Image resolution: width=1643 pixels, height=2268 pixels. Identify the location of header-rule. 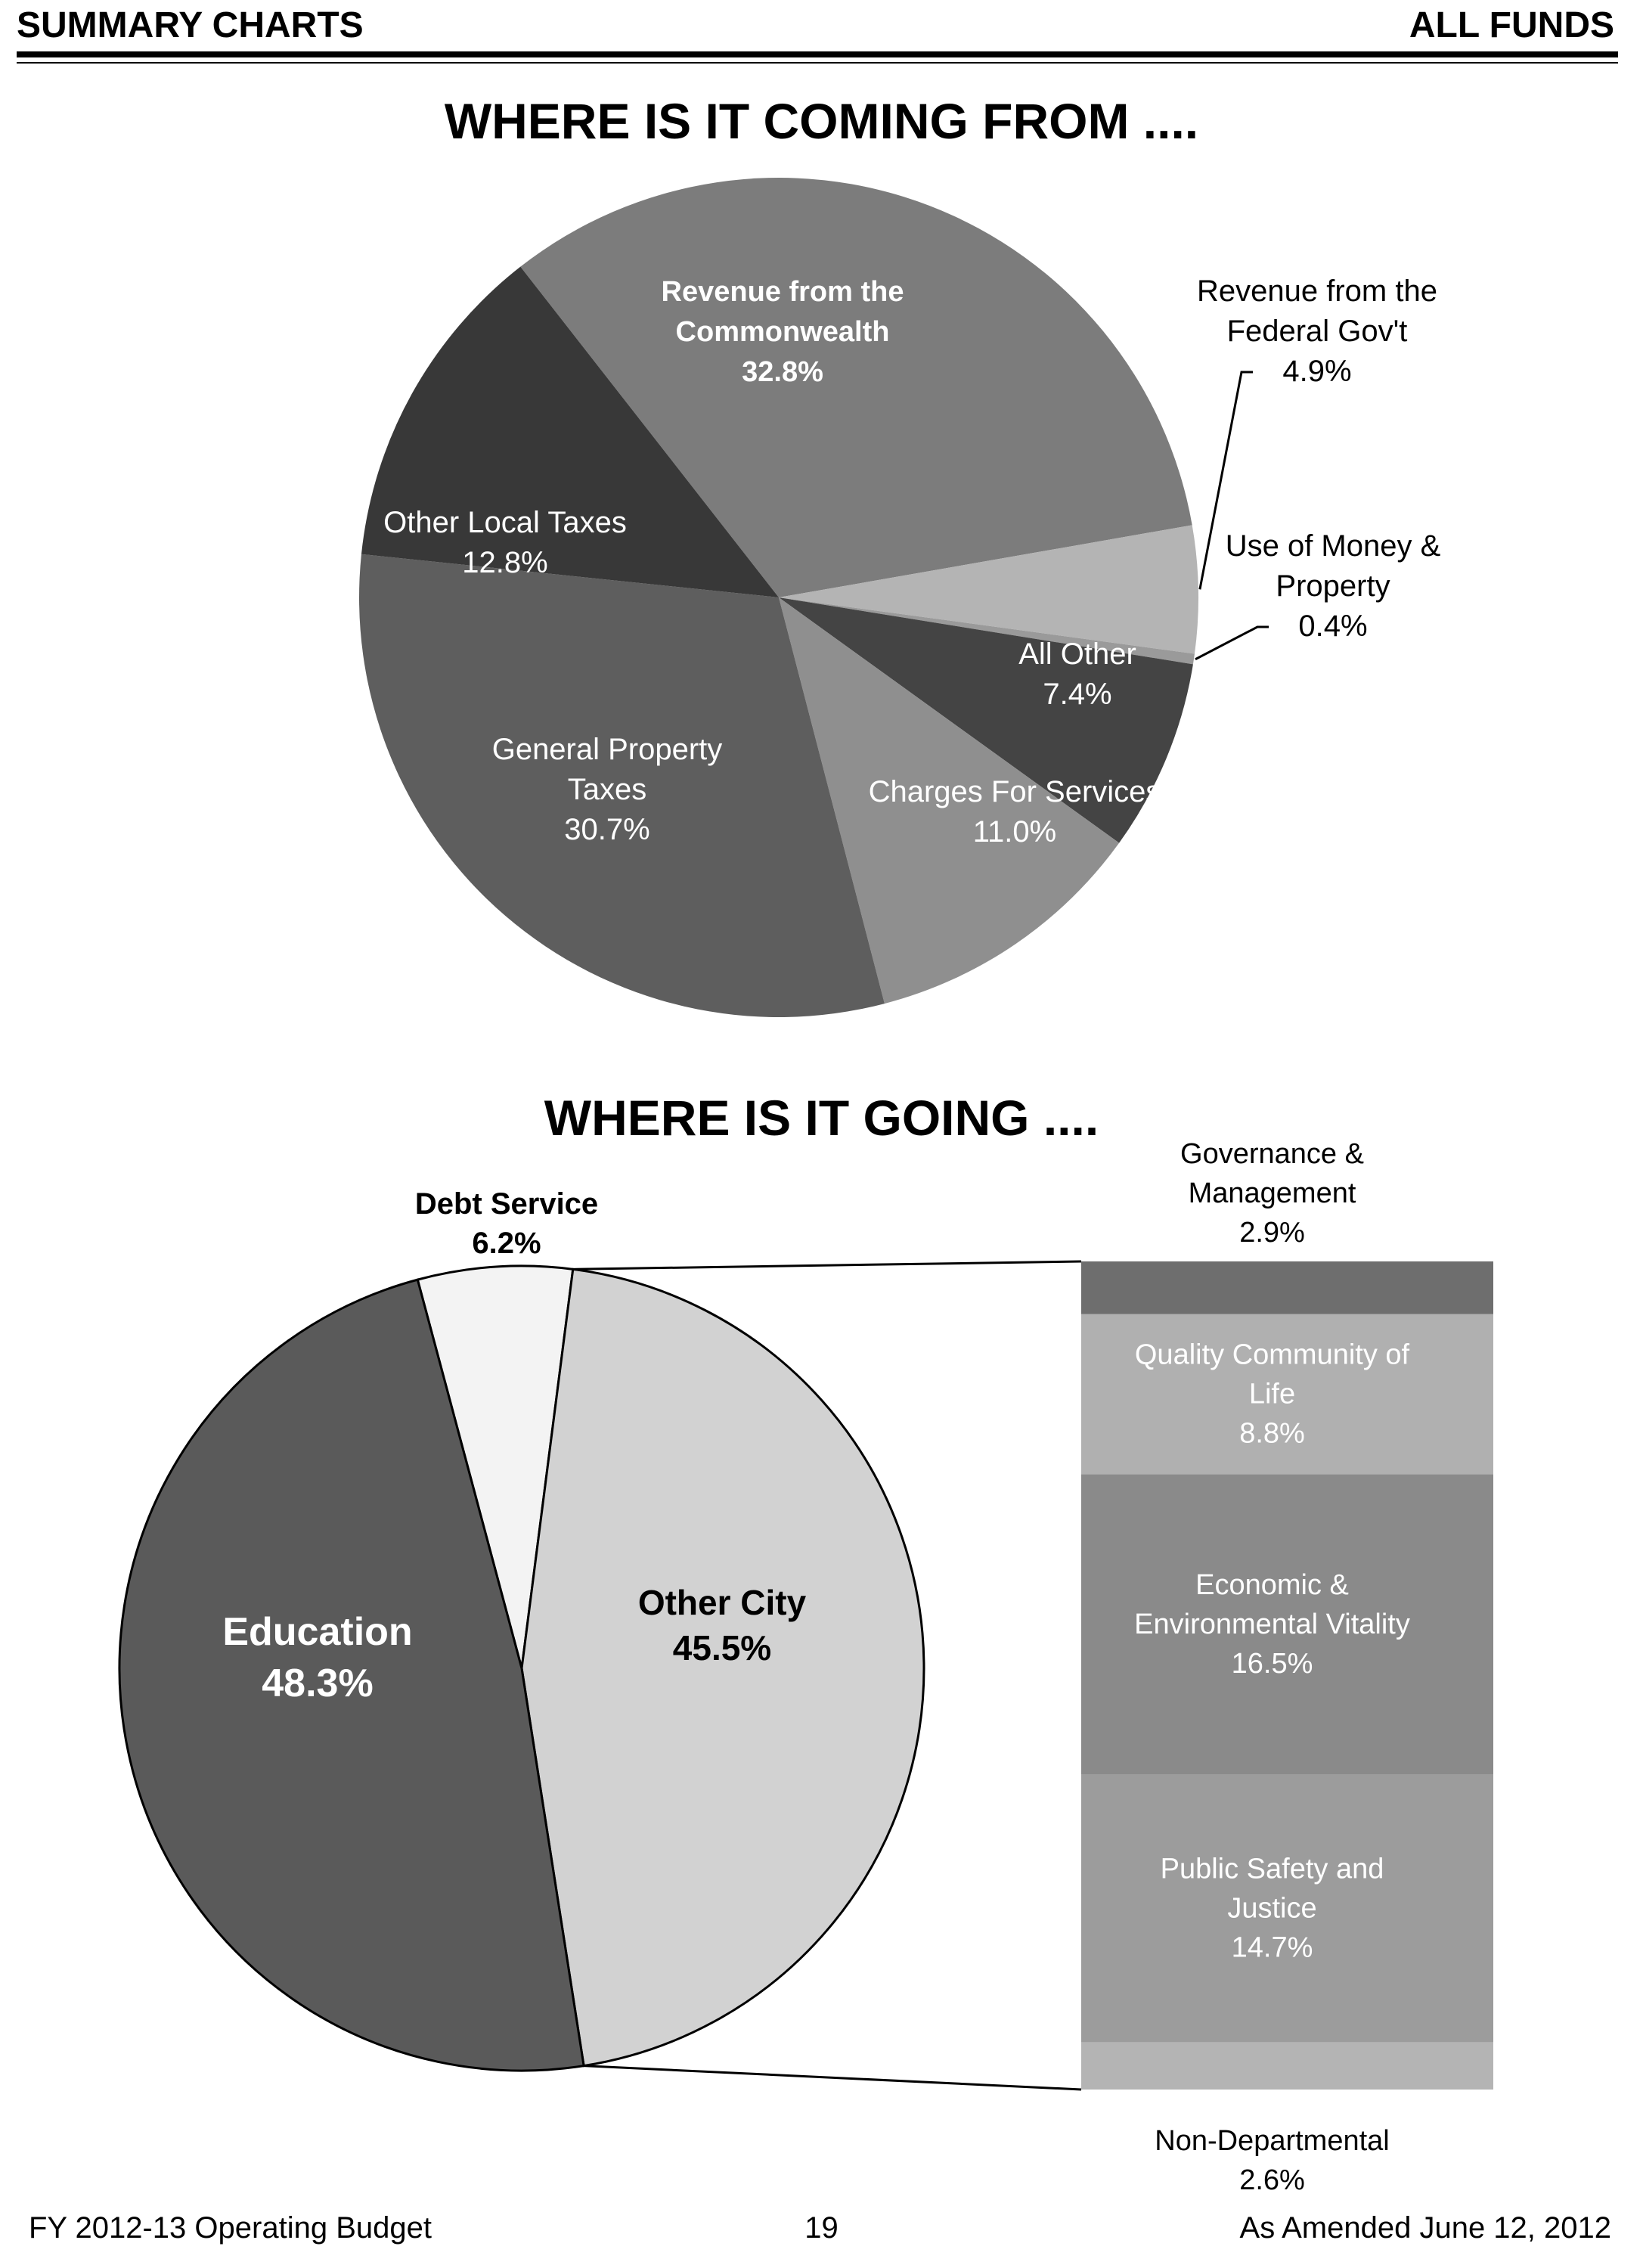
(817, 54).